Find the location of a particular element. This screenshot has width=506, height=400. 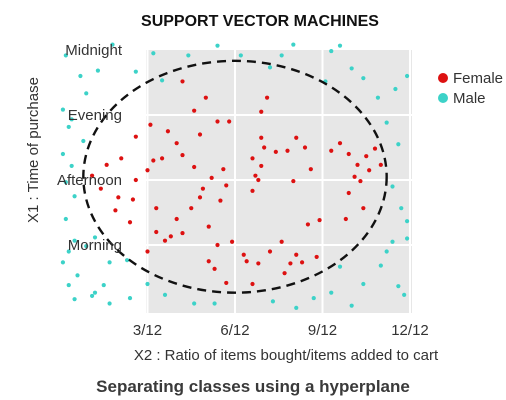

x-tick-label: 9/12 is located at coordinates (322, 330).